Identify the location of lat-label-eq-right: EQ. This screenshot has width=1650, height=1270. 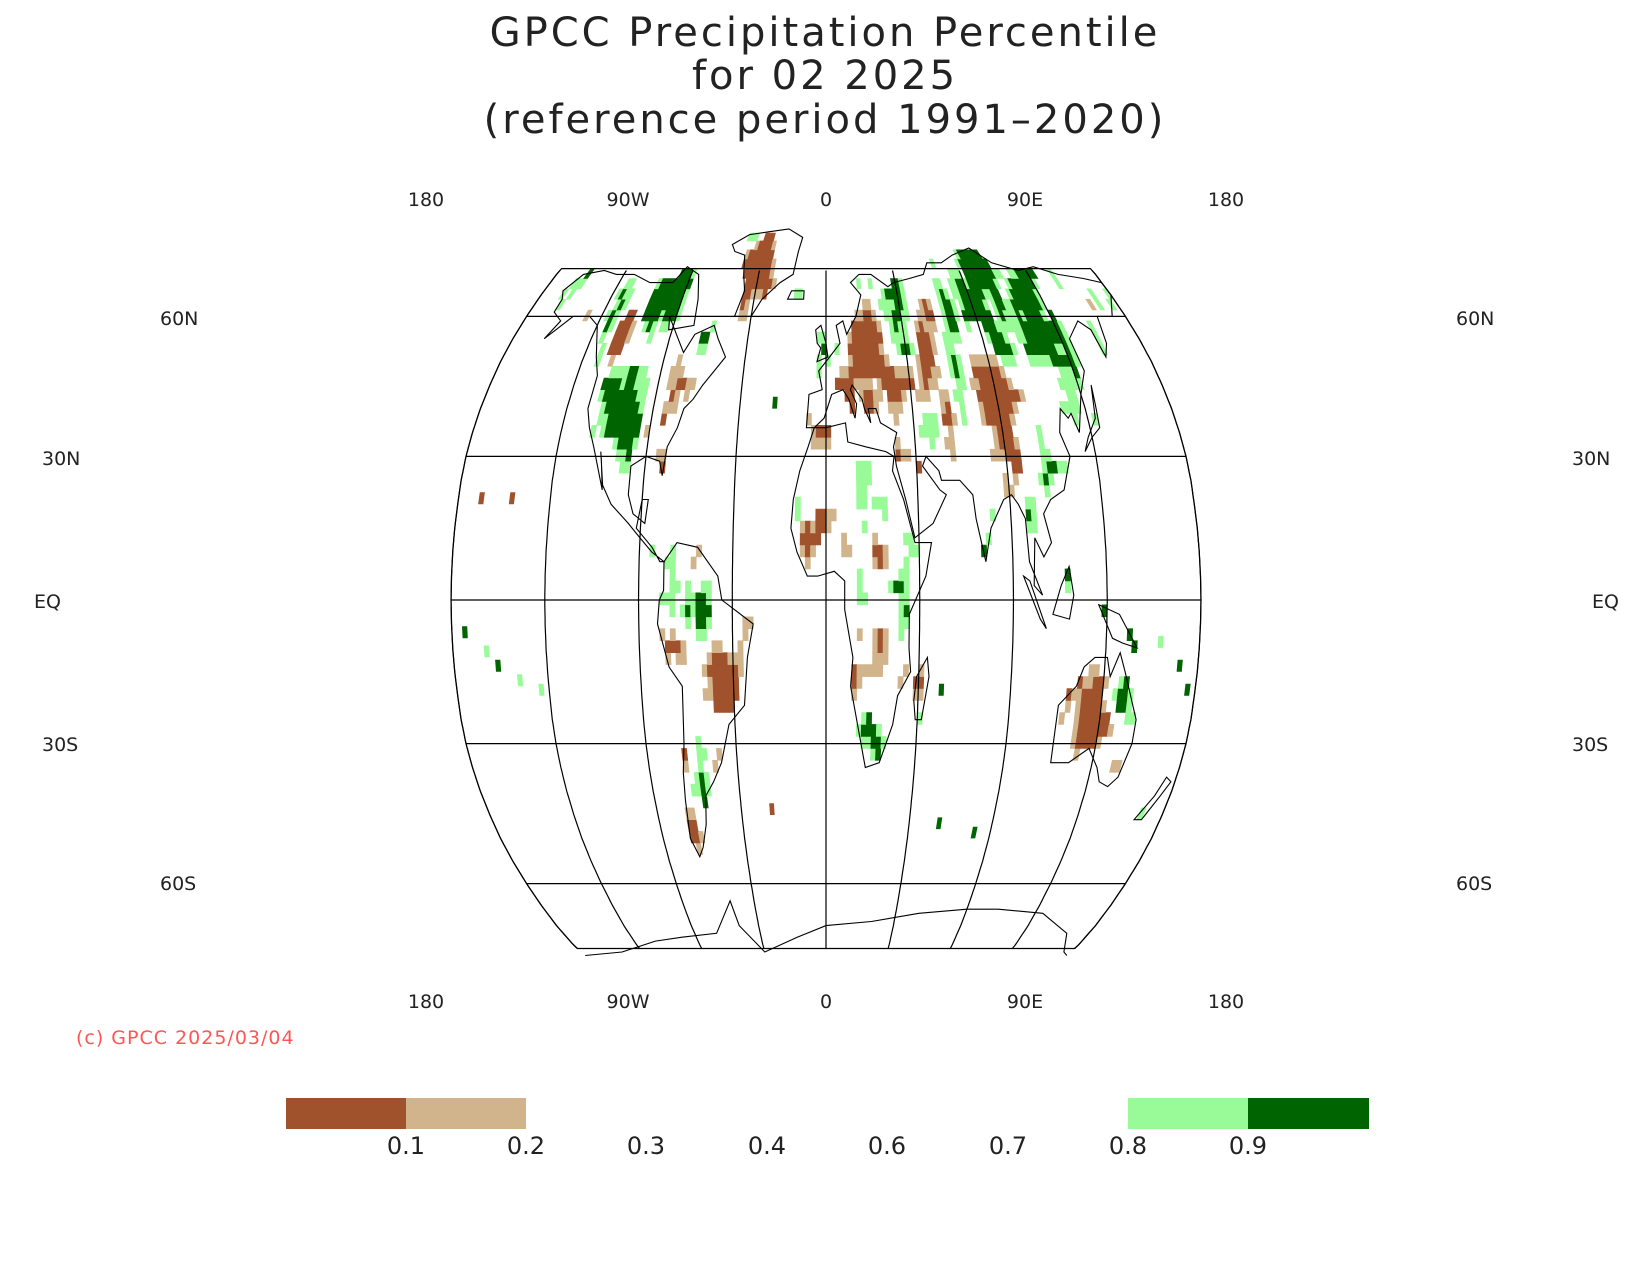
(1605, 602).